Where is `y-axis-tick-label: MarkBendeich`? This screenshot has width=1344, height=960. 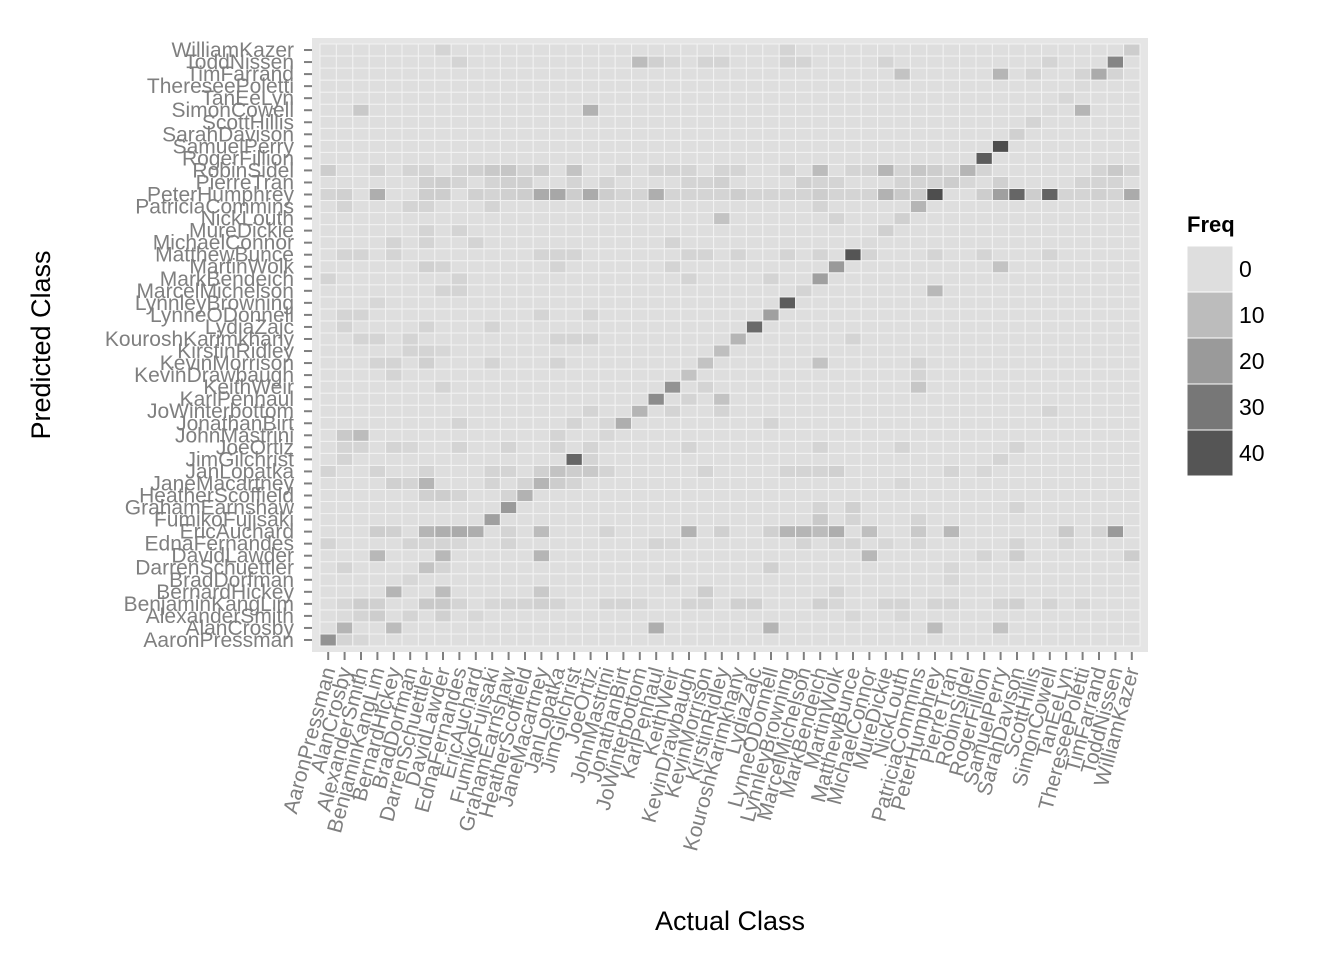
y-axis-tick-label: MarkBendeich is located at coordinates (227, 279).